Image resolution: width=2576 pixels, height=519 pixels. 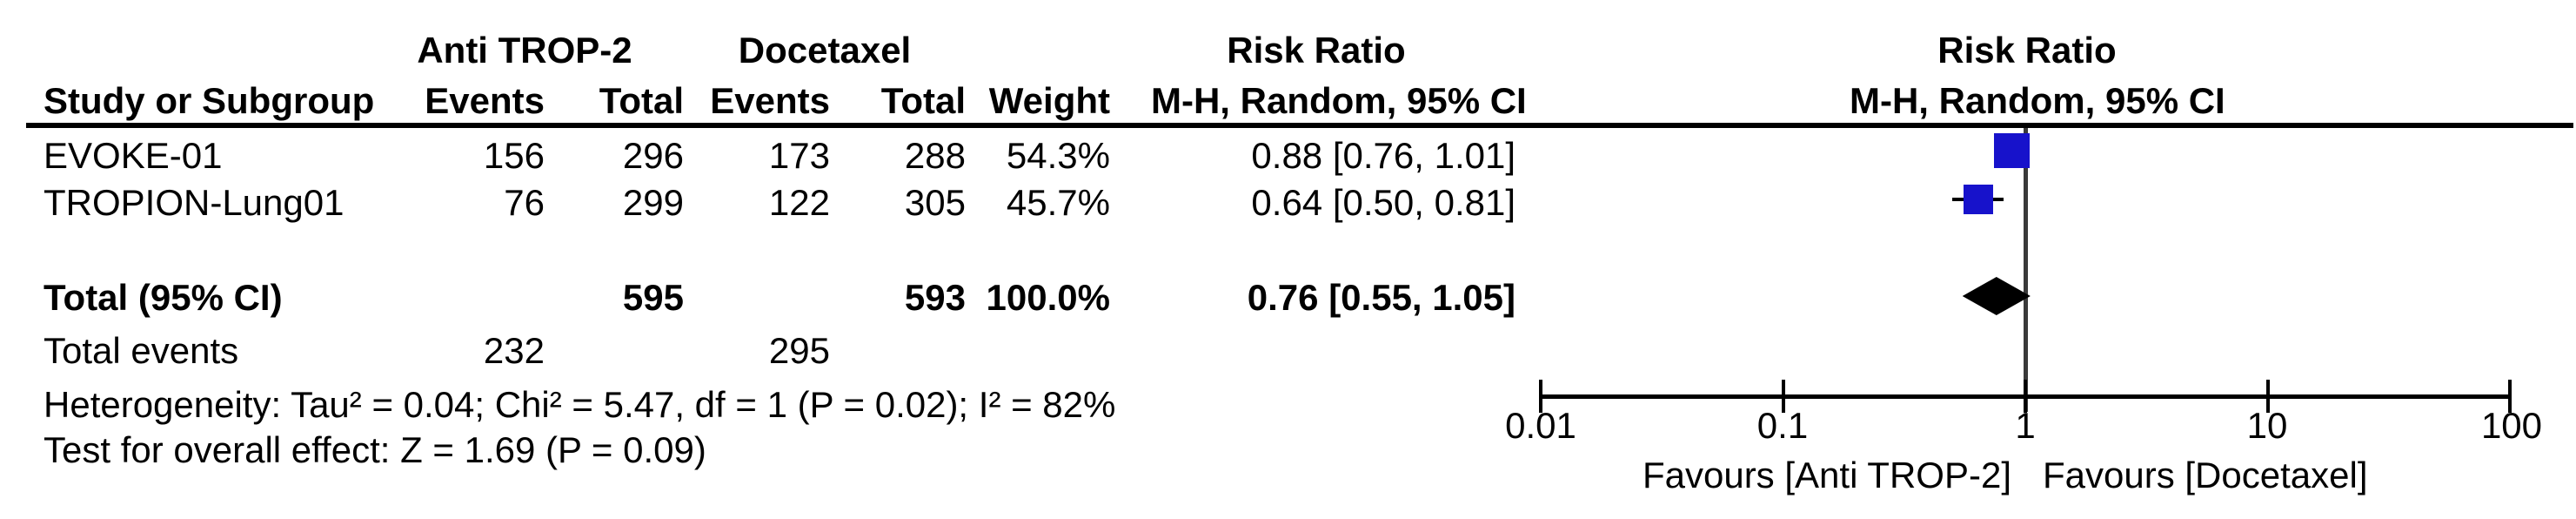 I want to click on study-name: TROPION-Lung01, so click(x=194, y=203).